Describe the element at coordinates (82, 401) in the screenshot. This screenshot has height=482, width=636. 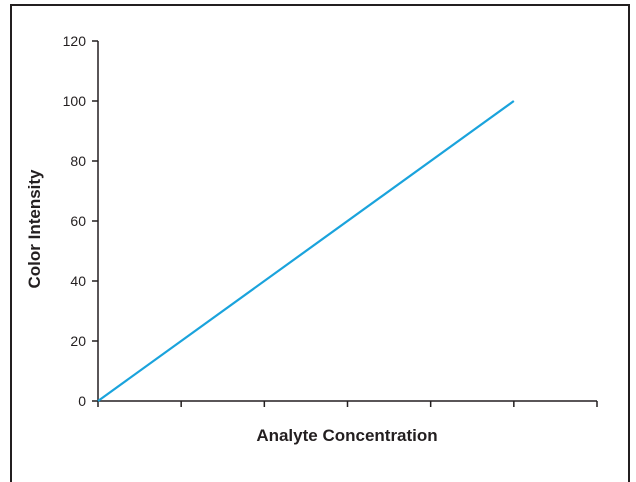
I see `y-tick-label: 0` at that location.